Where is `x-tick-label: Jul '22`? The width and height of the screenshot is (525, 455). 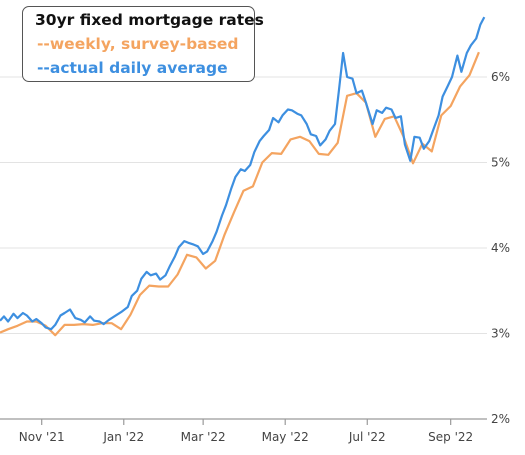 x-tick-label: Jul '22 is located at coordinates (367, 437).